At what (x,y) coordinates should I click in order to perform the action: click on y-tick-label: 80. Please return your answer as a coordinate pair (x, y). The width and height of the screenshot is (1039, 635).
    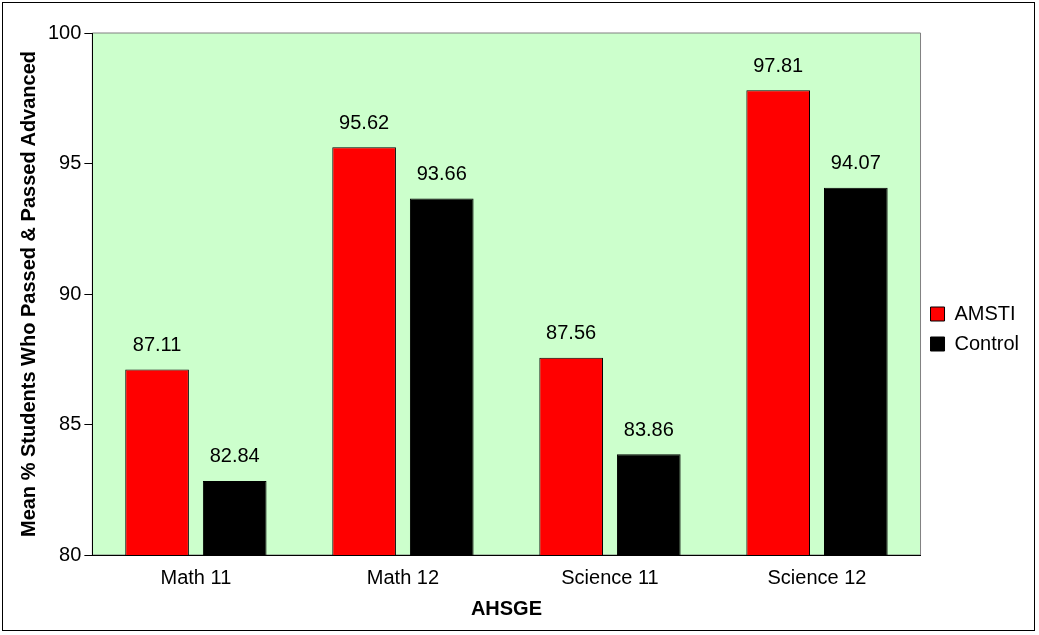
    Looking at the image, I should click on (70, 553).